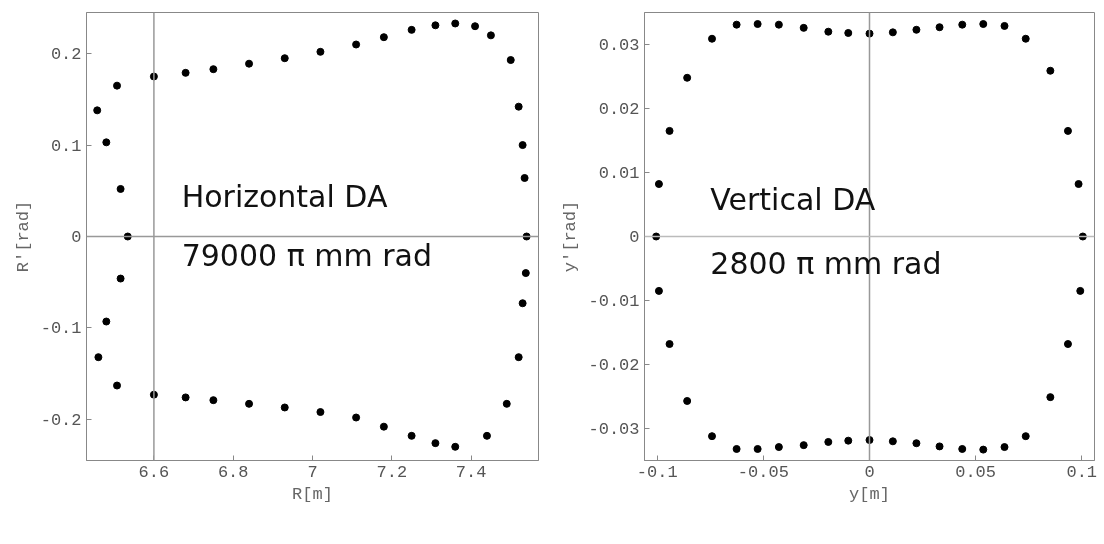 This screenshot has height=544, width=1104. Describe the element at coordinates (1082, 472) in the screenshot. I see `x-tick-label: 0.1` at that location.